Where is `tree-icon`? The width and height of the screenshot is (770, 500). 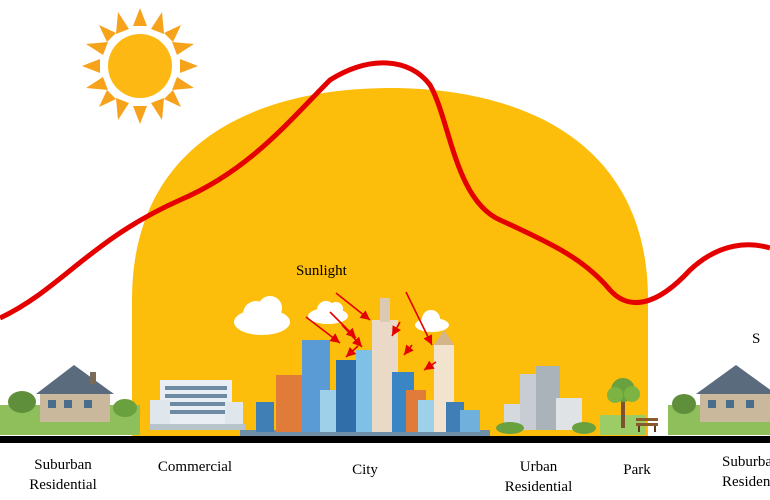 tree-icon is located at coordinates (623, 406).